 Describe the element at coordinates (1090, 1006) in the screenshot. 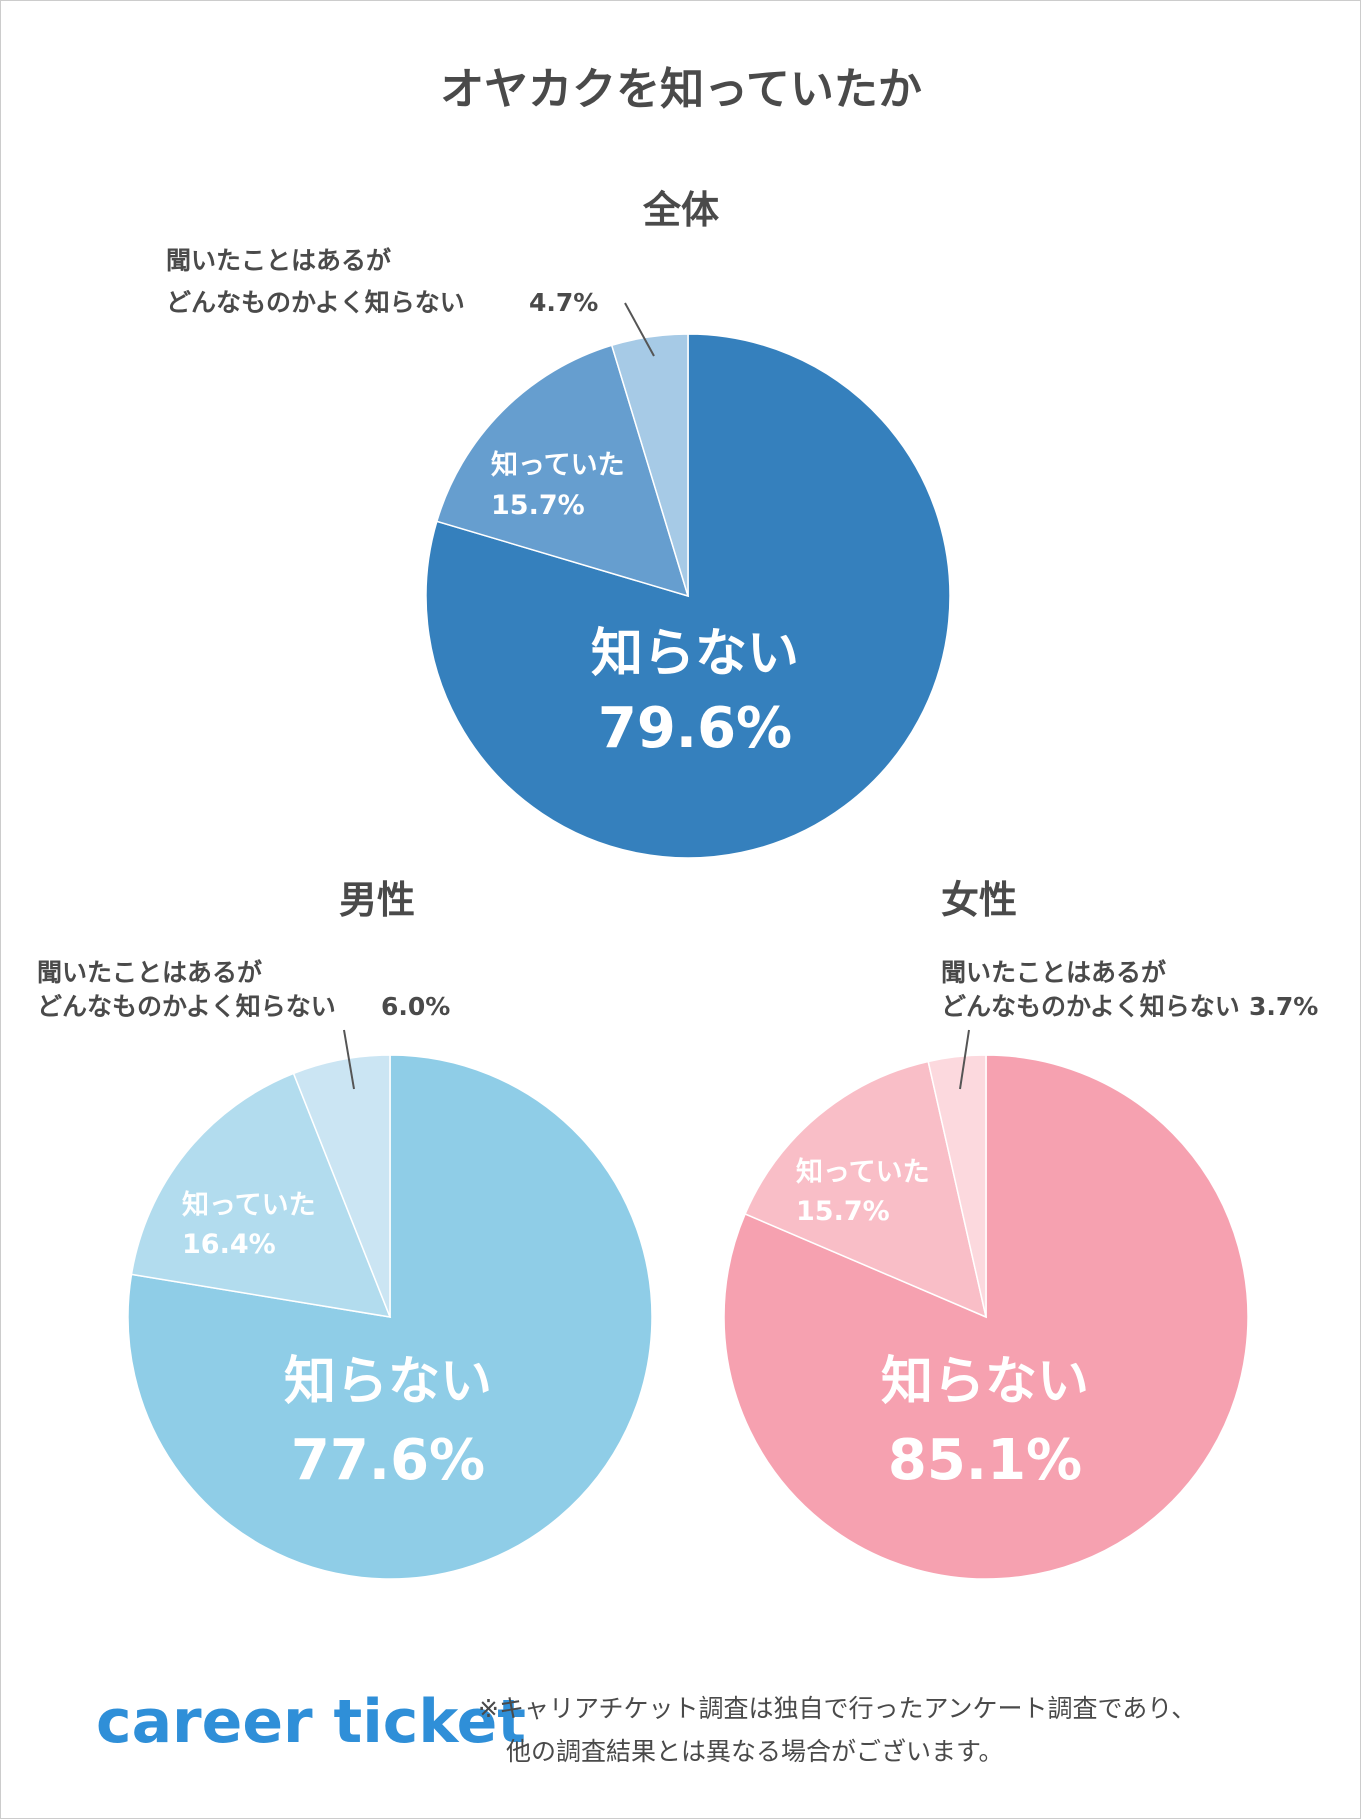

I see `pie-female-callout-line2: どんなものかよく知らない` at that location.